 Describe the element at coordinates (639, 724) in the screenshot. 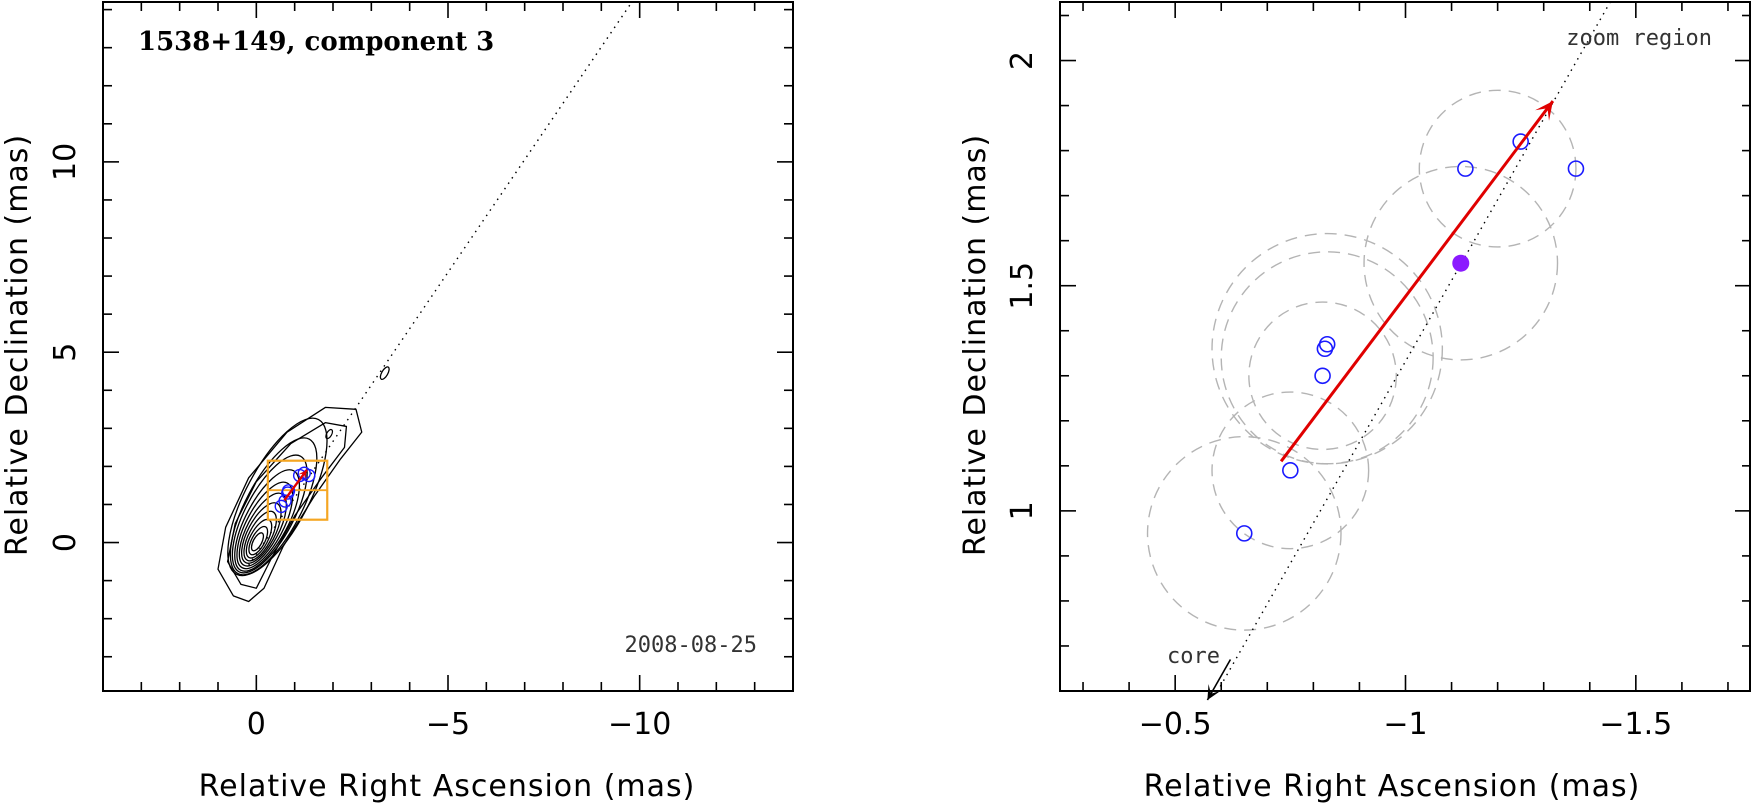

I see `left-x-tick-label: −10` at that location.